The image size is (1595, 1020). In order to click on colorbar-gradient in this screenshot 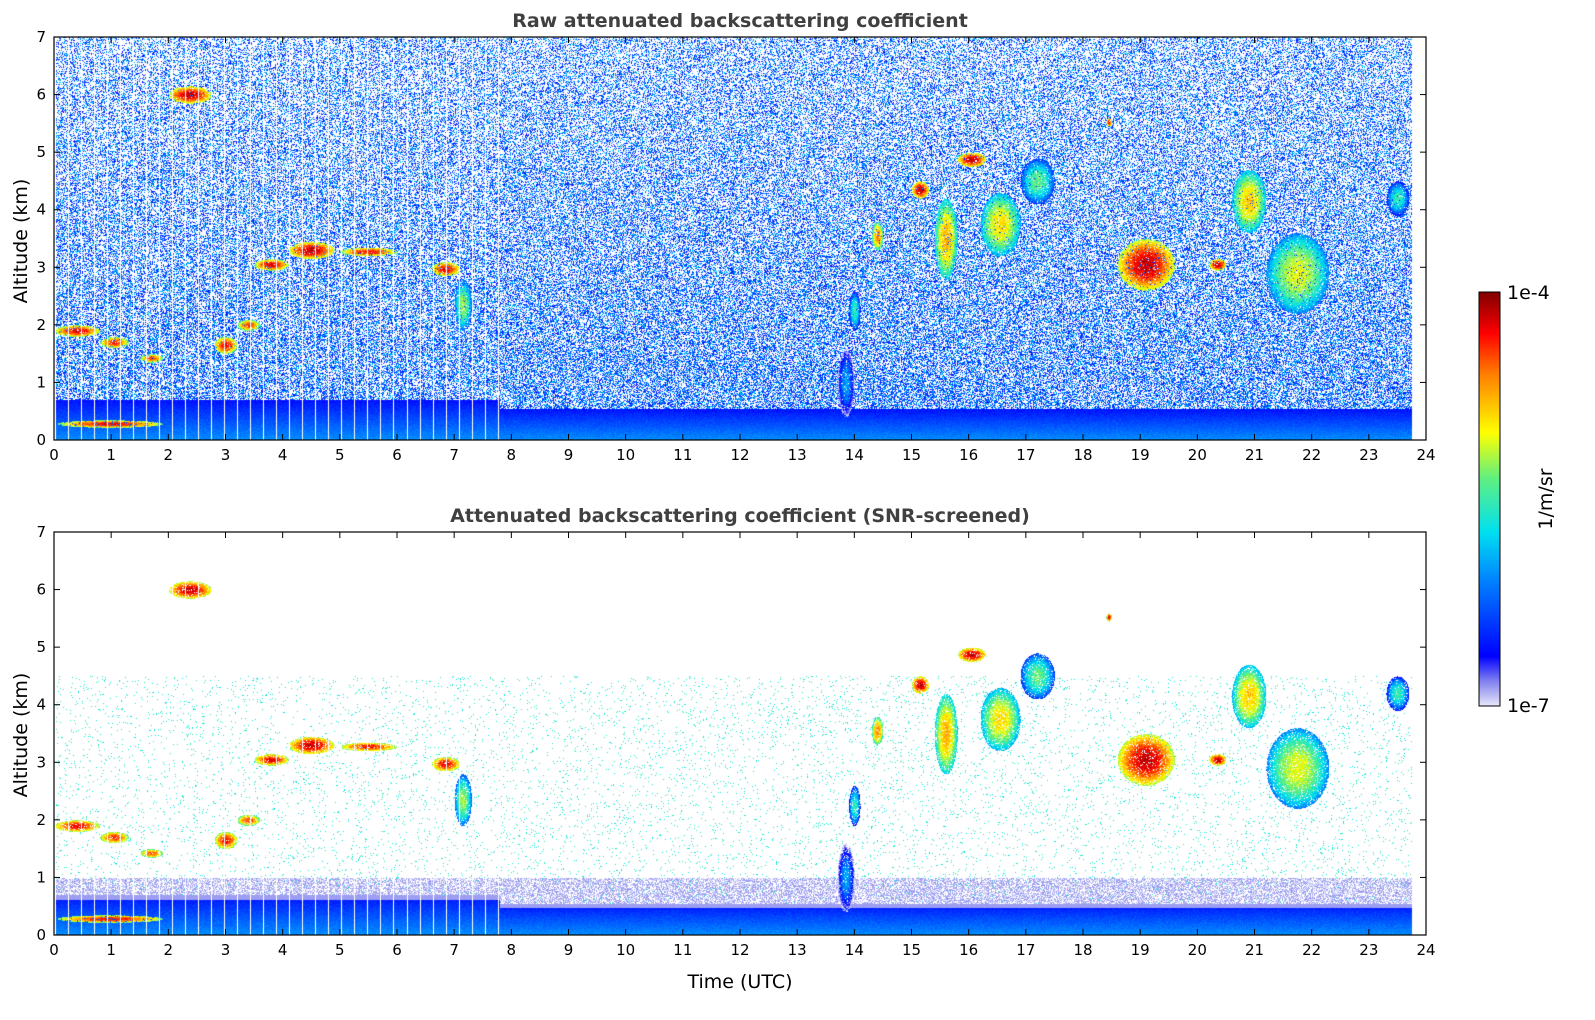, I will do `click(1489, 499)`.